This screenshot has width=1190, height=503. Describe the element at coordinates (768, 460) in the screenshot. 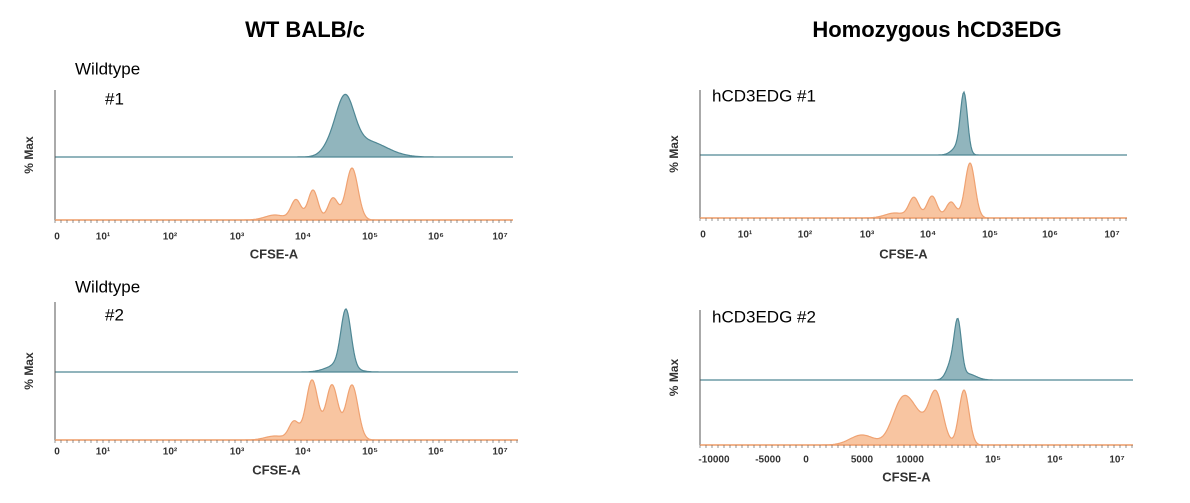

I see `x-tick-label: -5000` at that location.